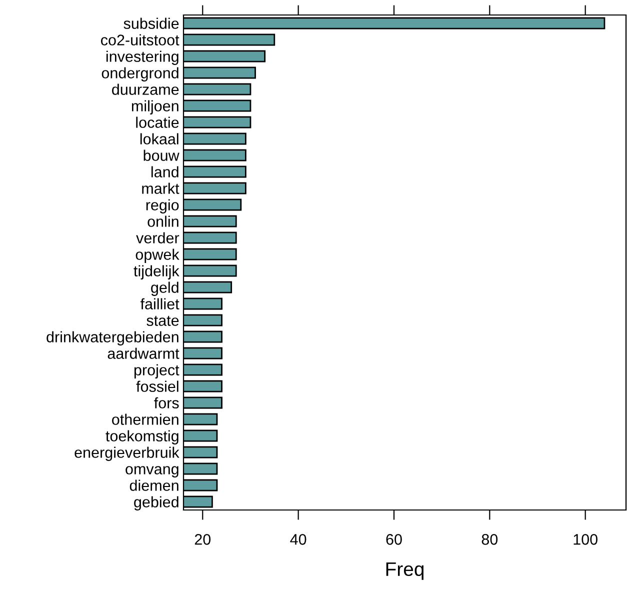  What do you see at coordinates (142, 57) in the screenshot?
I see `y-tick-label: investering` at bounding box center [142, 57].